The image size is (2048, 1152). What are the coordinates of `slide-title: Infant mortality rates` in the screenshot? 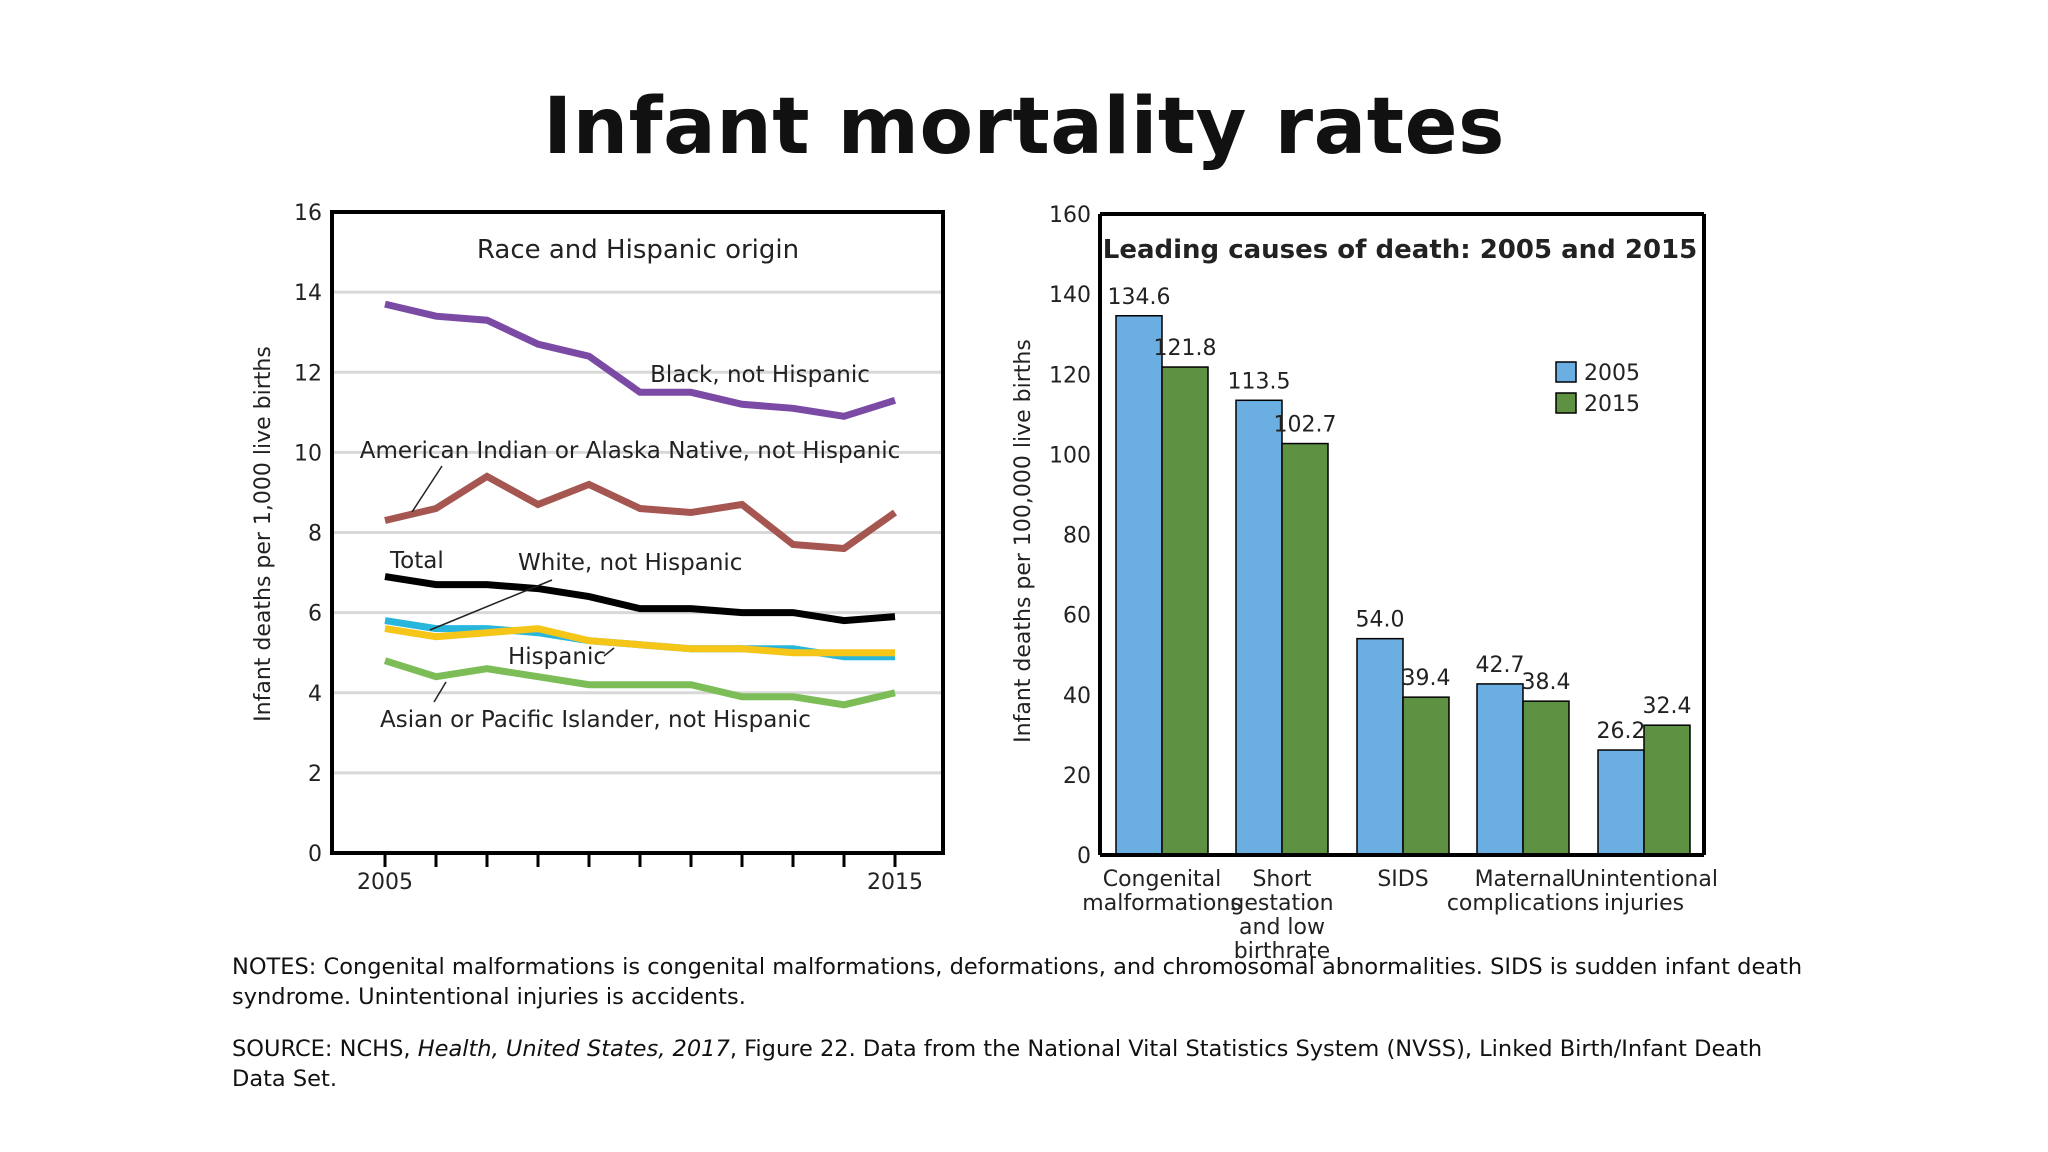 It's located at (1024, 127).